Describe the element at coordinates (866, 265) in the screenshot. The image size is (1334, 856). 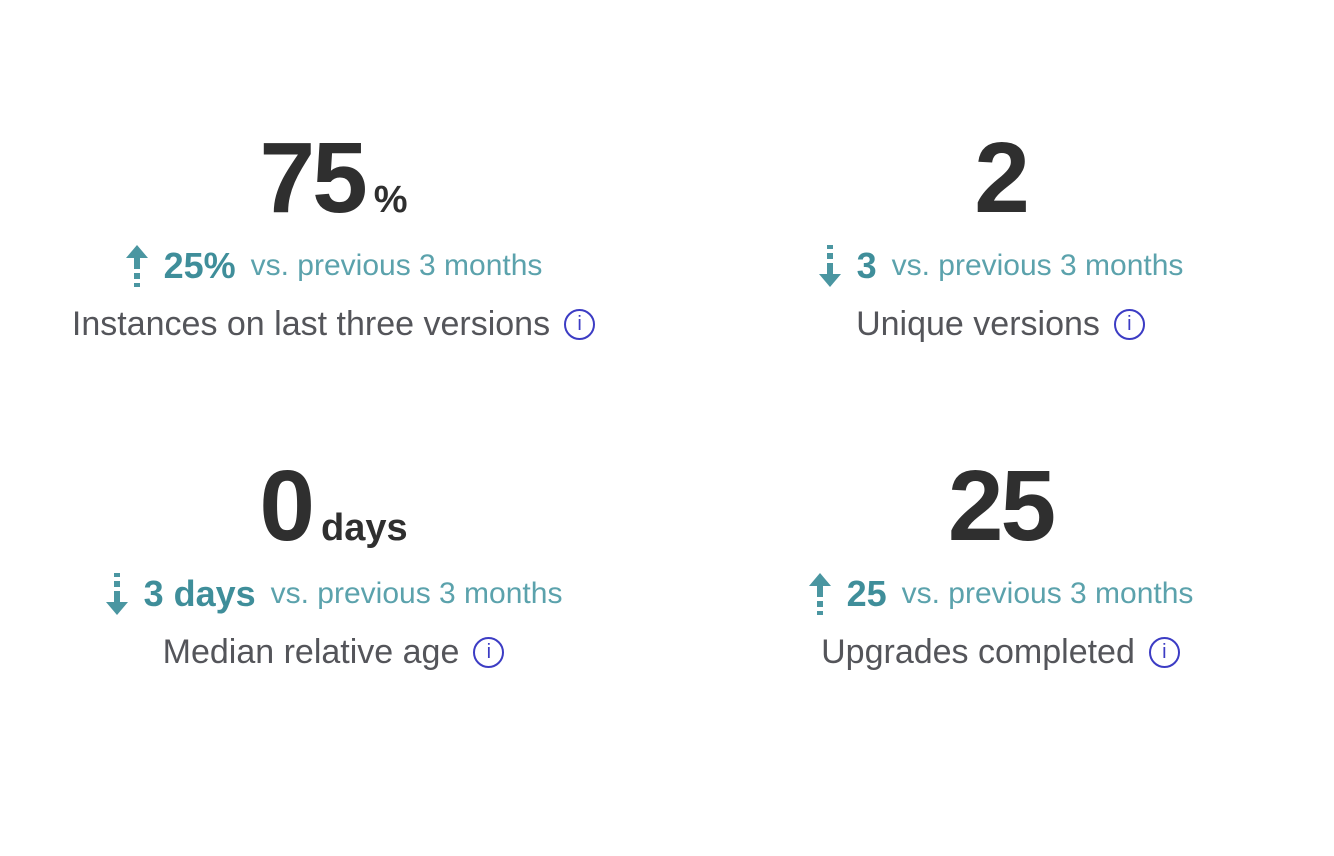
I see `delta-value: 3` at that location.